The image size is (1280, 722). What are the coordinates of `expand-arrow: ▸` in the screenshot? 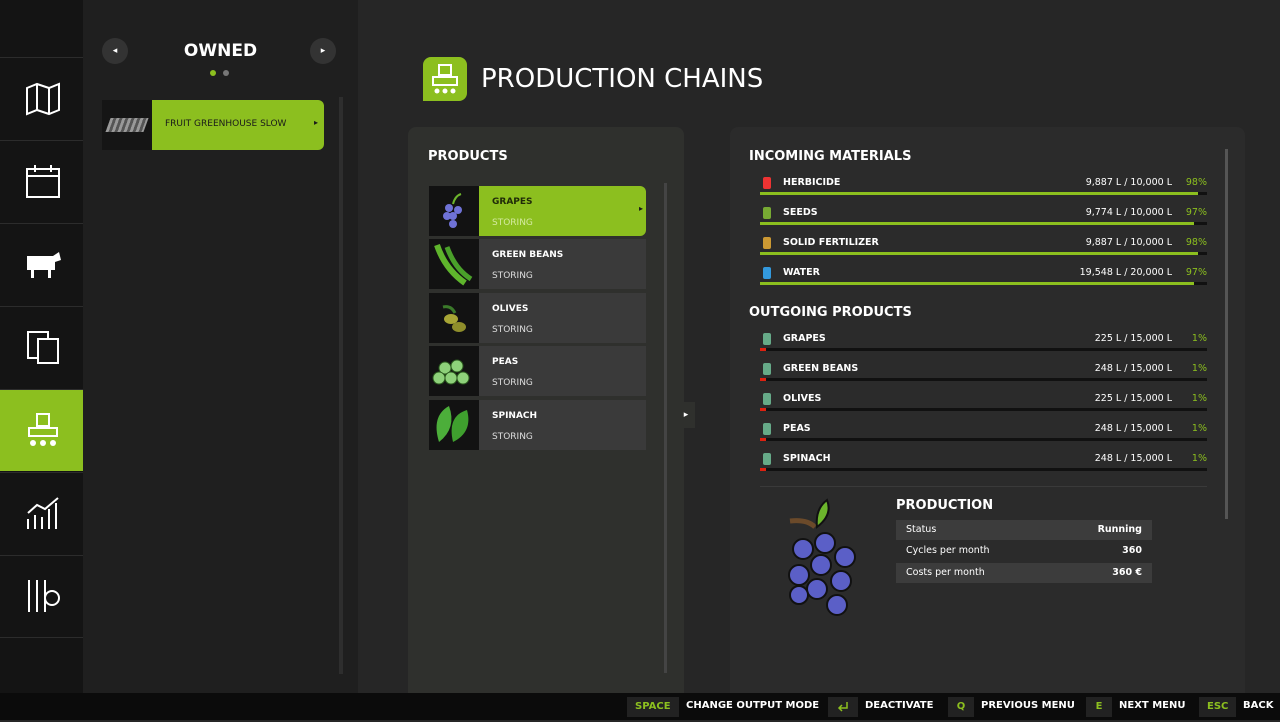 It's located at (686, 415).